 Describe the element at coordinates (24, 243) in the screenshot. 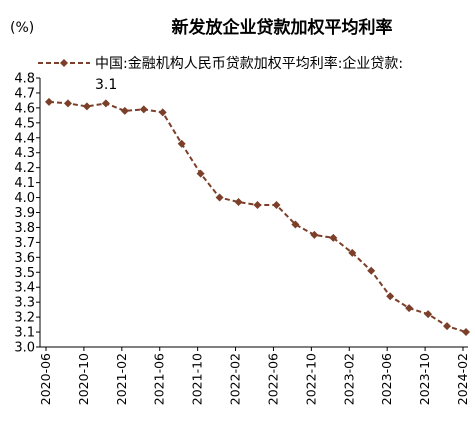

I see `y-tick-label: 3.7` at that location.